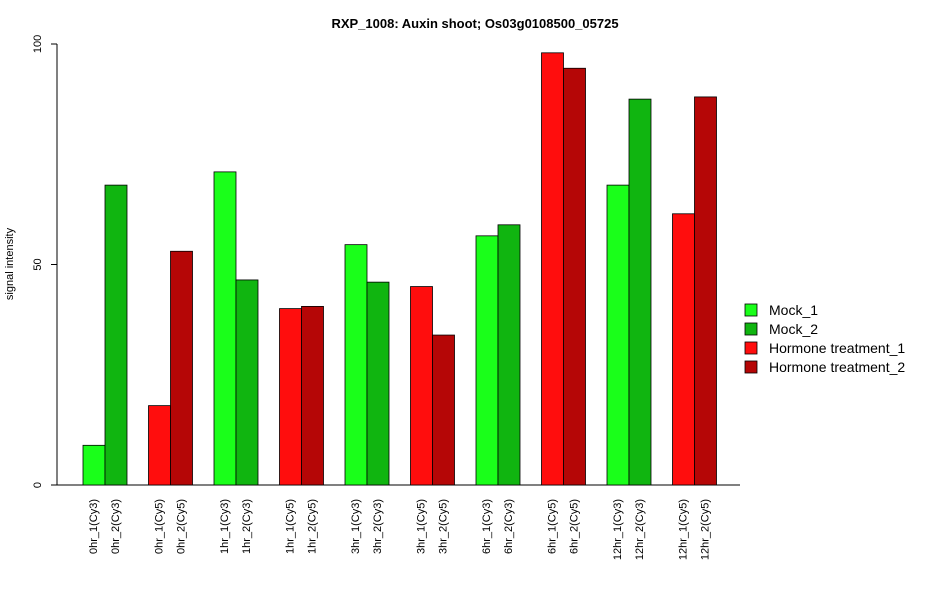 The height and width of the screenshot is (600, 950). What do you see at coordinates (225, 526) in the screenshot?
I see `x-tick-label: 1hr_1(Cy3)` at bounding box center [225, 526].